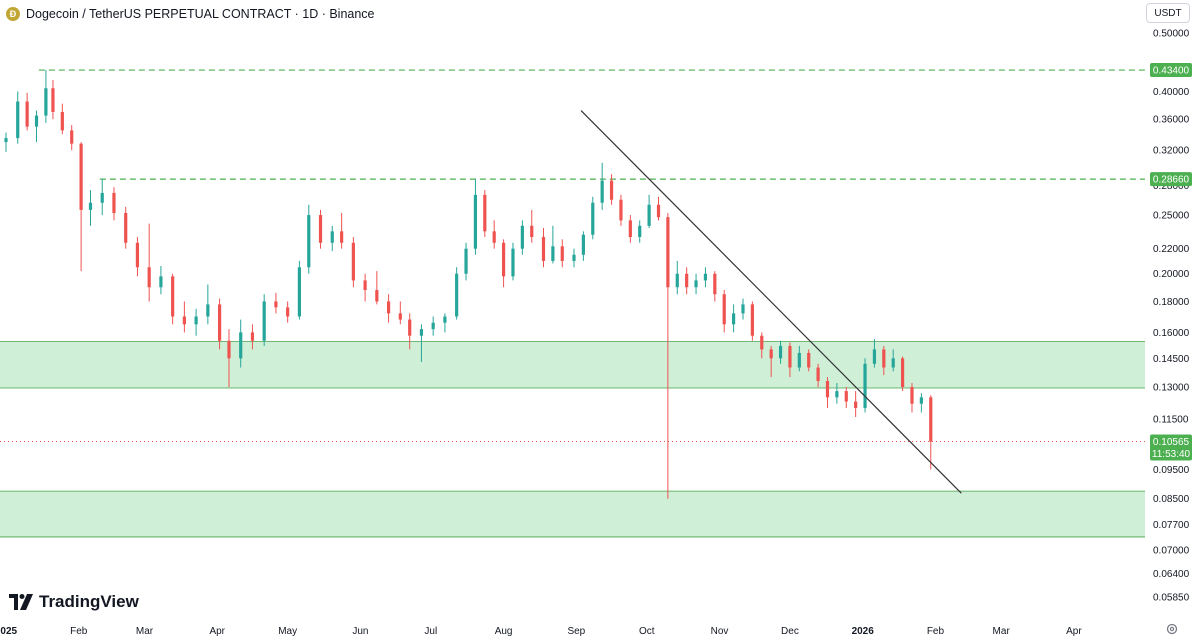 The image size is (1199, 640). I want to click on level-price-tag, so click(1171, 70).